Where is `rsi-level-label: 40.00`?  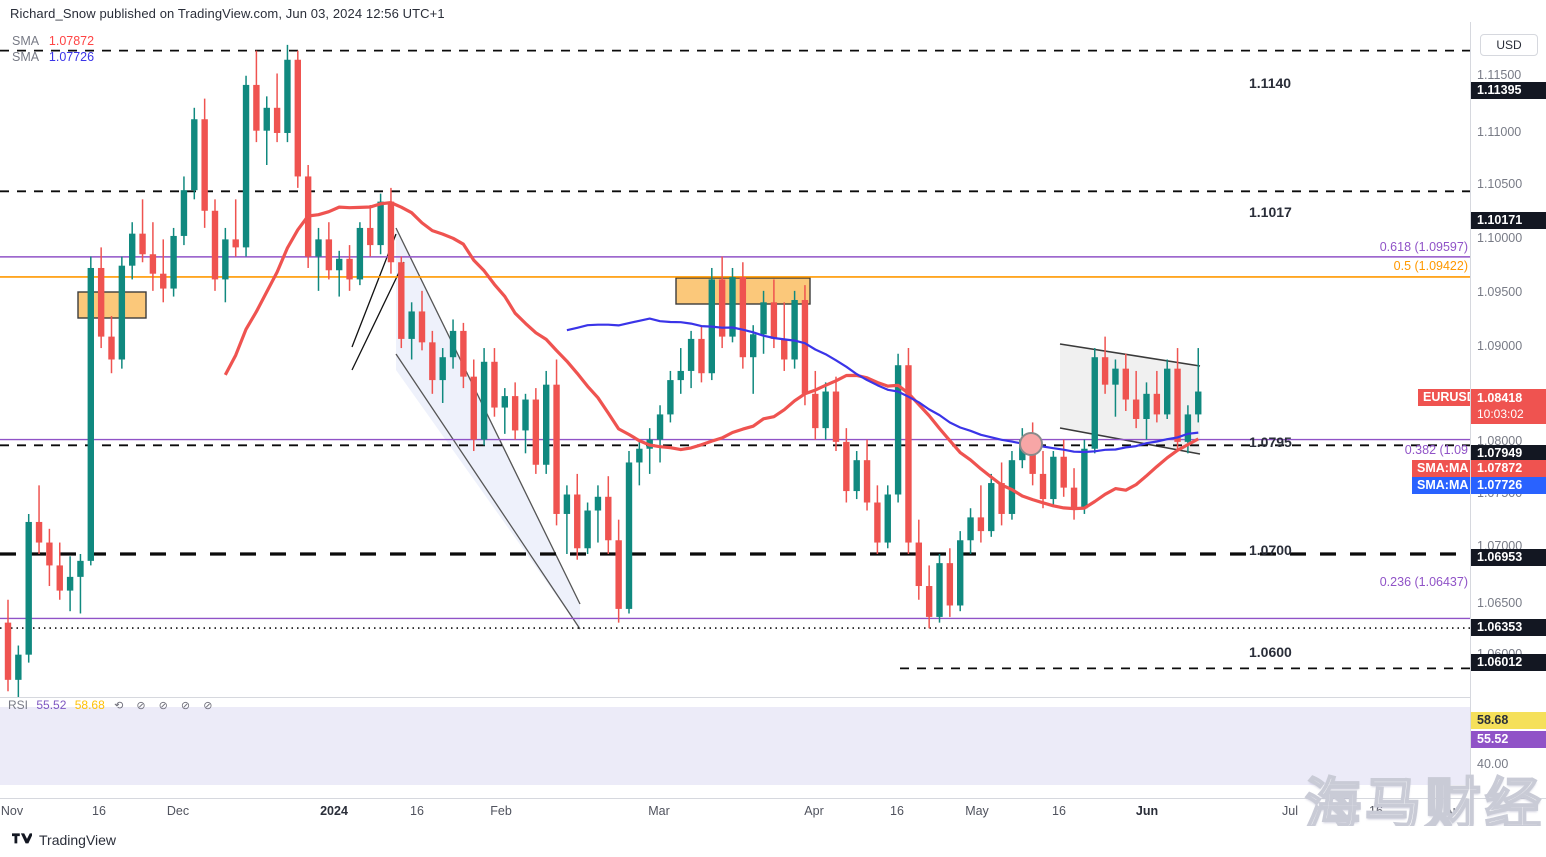 rsi-level-label: 40.00 is located at coordinates (1493, 764).